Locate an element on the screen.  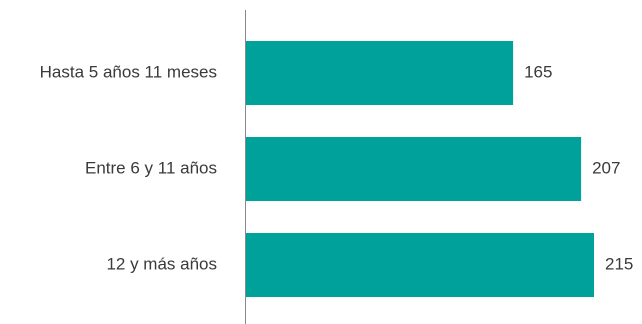
value-label: 165 is located at coordinates (538, 71).